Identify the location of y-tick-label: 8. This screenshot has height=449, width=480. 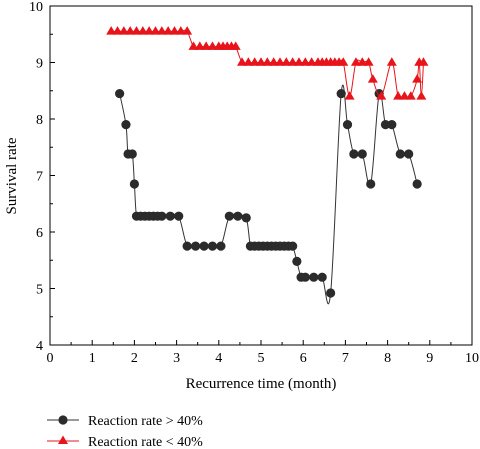
(39, 120).